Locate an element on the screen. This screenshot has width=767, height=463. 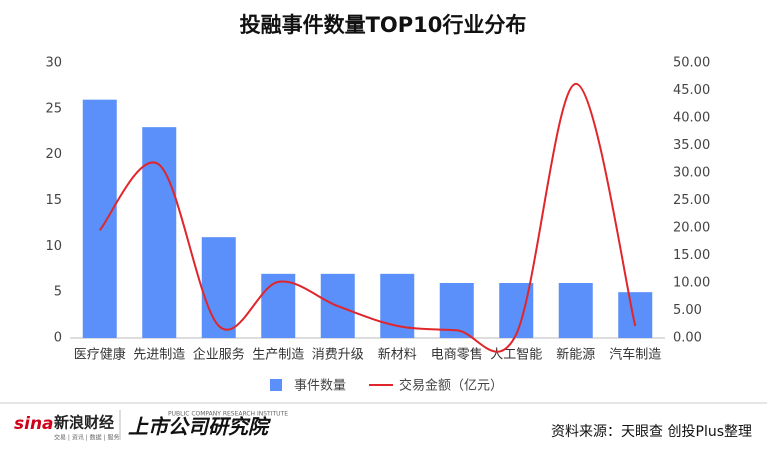
y-tick-label: 0 is located at coordinates (58, 338).